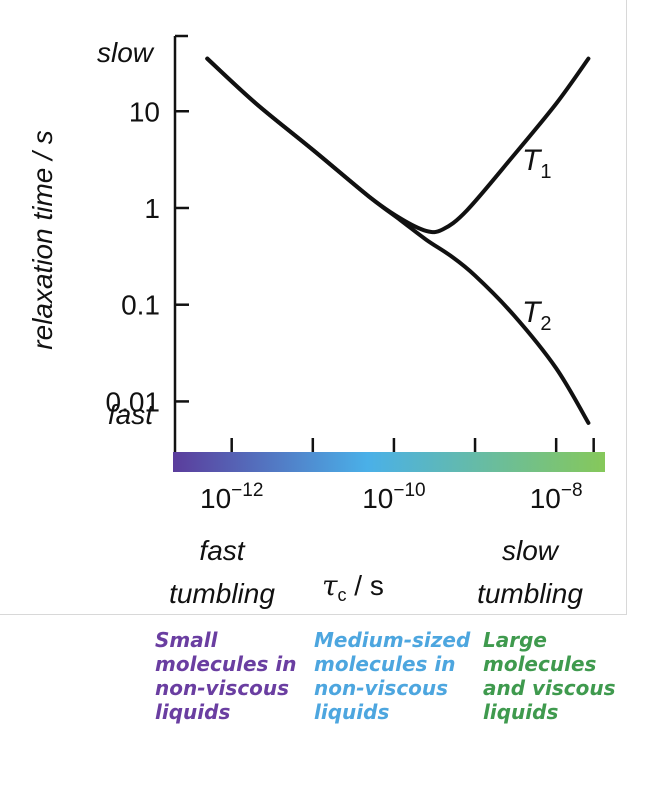 Image resolution: width=652 pixels, height=790 pixels. What do you see at coordinates (540, 664) in the screenshot?
I see `note-line: molecules` at bounding box center [540, 664].